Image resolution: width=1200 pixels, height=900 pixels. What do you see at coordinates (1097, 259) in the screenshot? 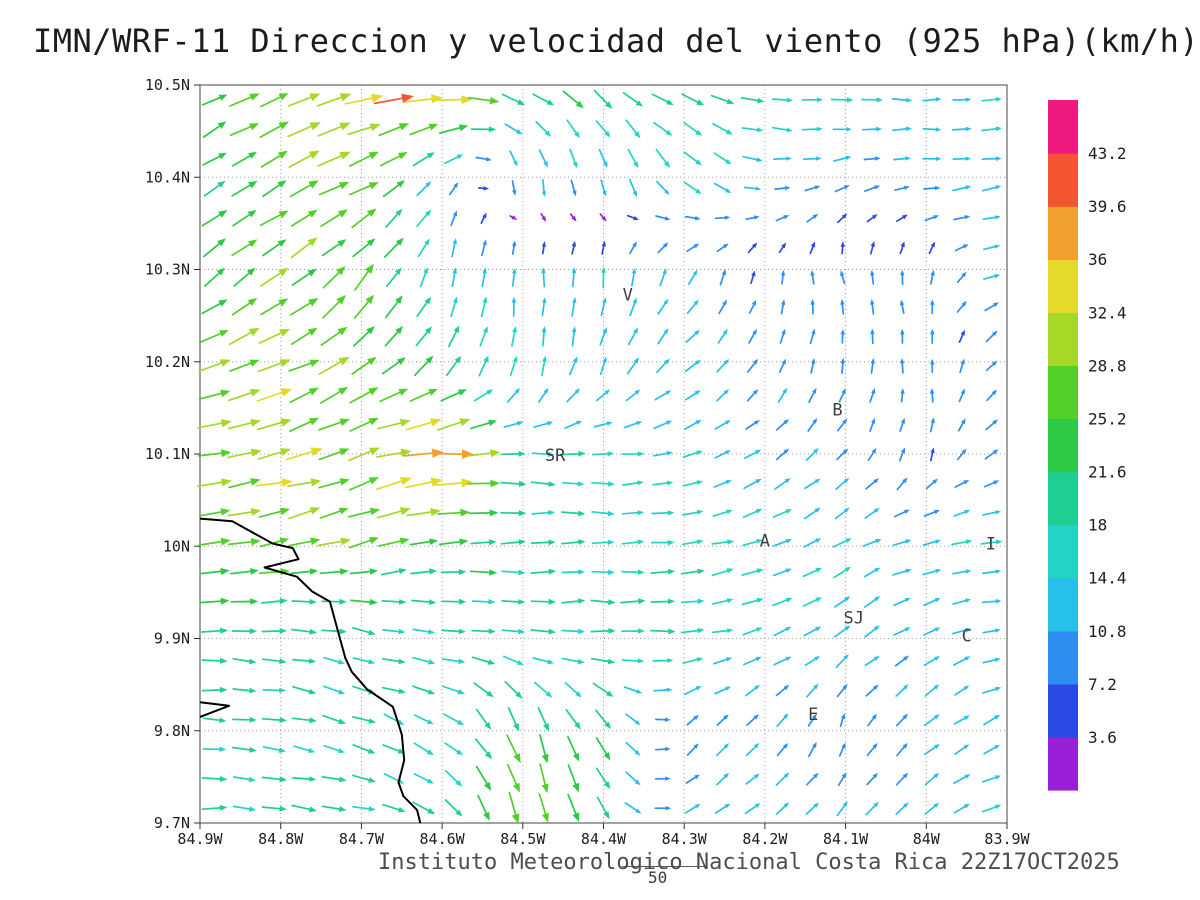
I see `colorbar-tick-label: 36` at bounding box center [1097, 259].